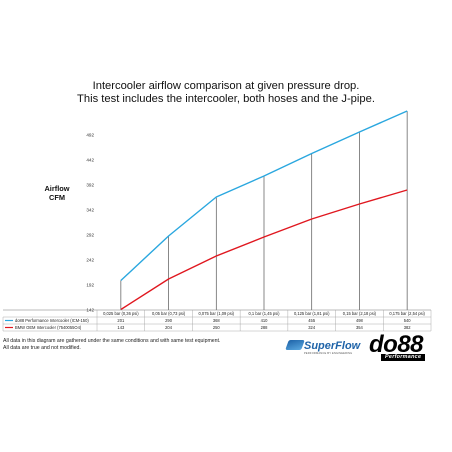 This screenshot has width=452, height=452. I want to click on y-axis-label: Airflow CFM, so click(57, 193).